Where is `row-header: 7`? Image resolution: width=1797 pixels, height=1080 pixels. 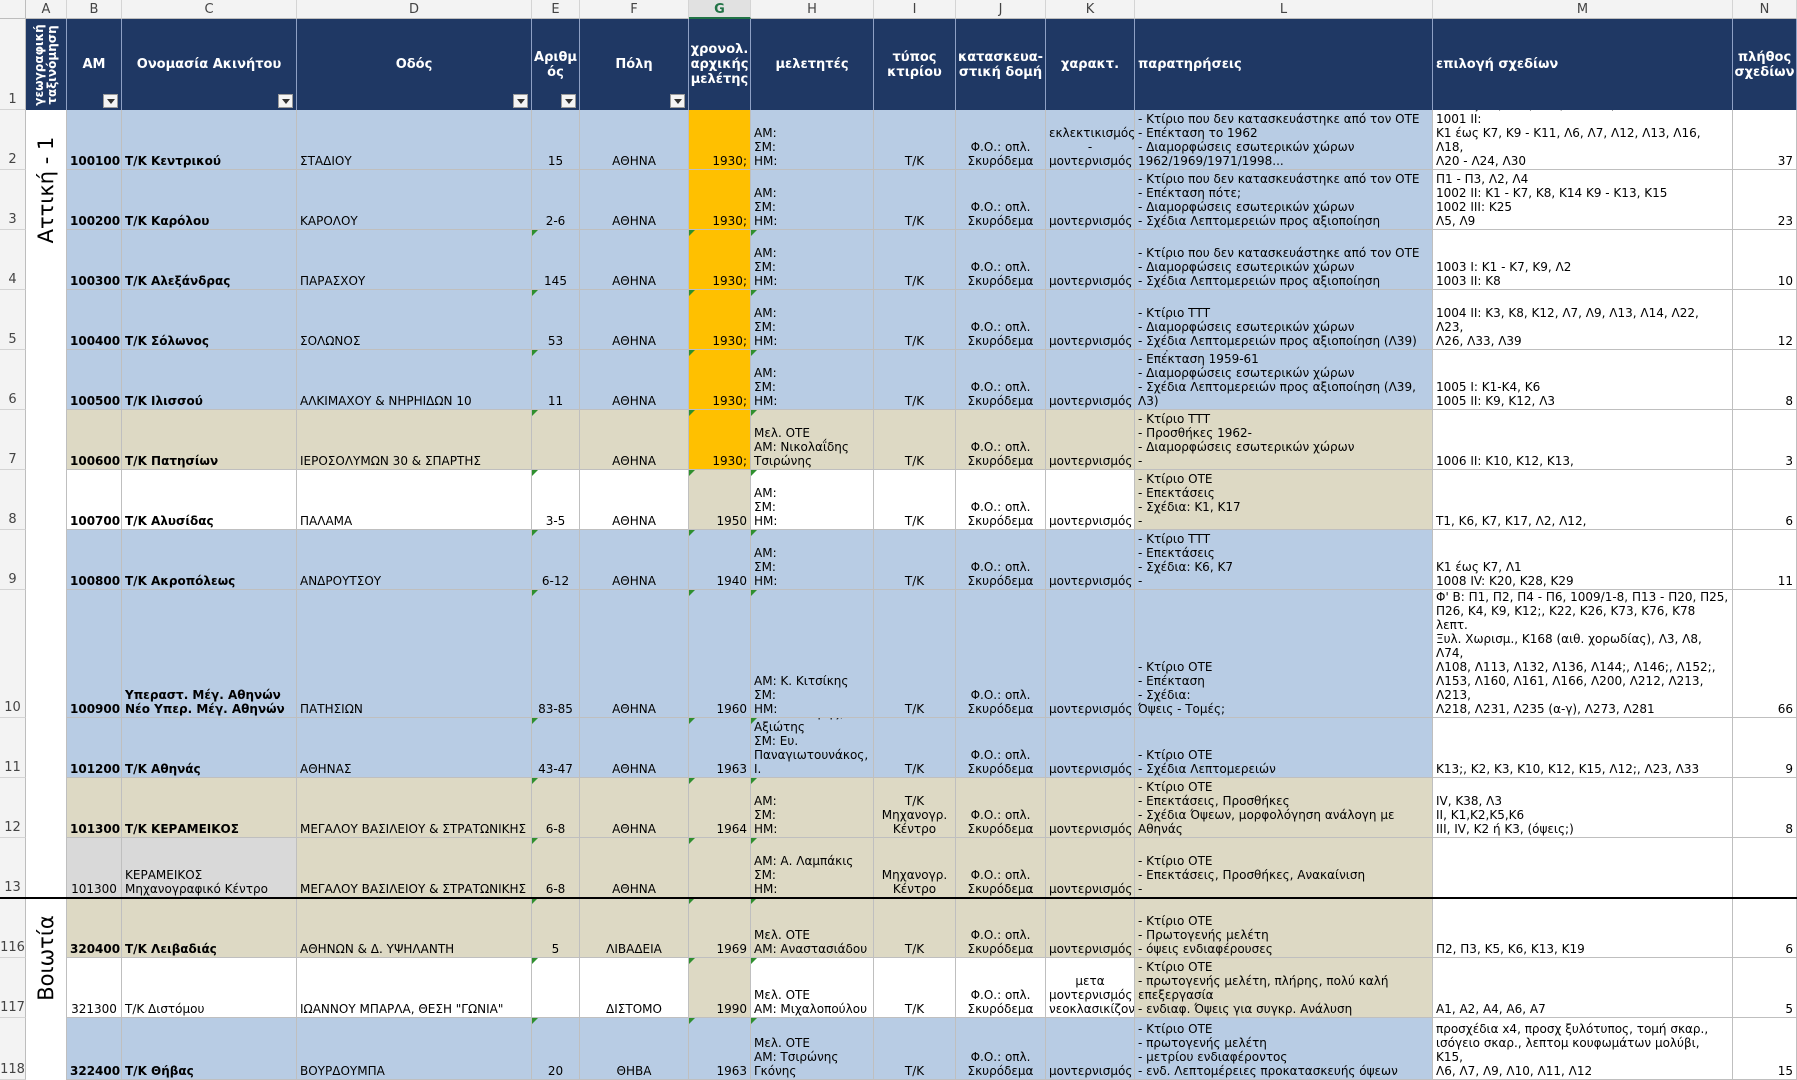 row-header: 7 is located at coordinates (13, 440).